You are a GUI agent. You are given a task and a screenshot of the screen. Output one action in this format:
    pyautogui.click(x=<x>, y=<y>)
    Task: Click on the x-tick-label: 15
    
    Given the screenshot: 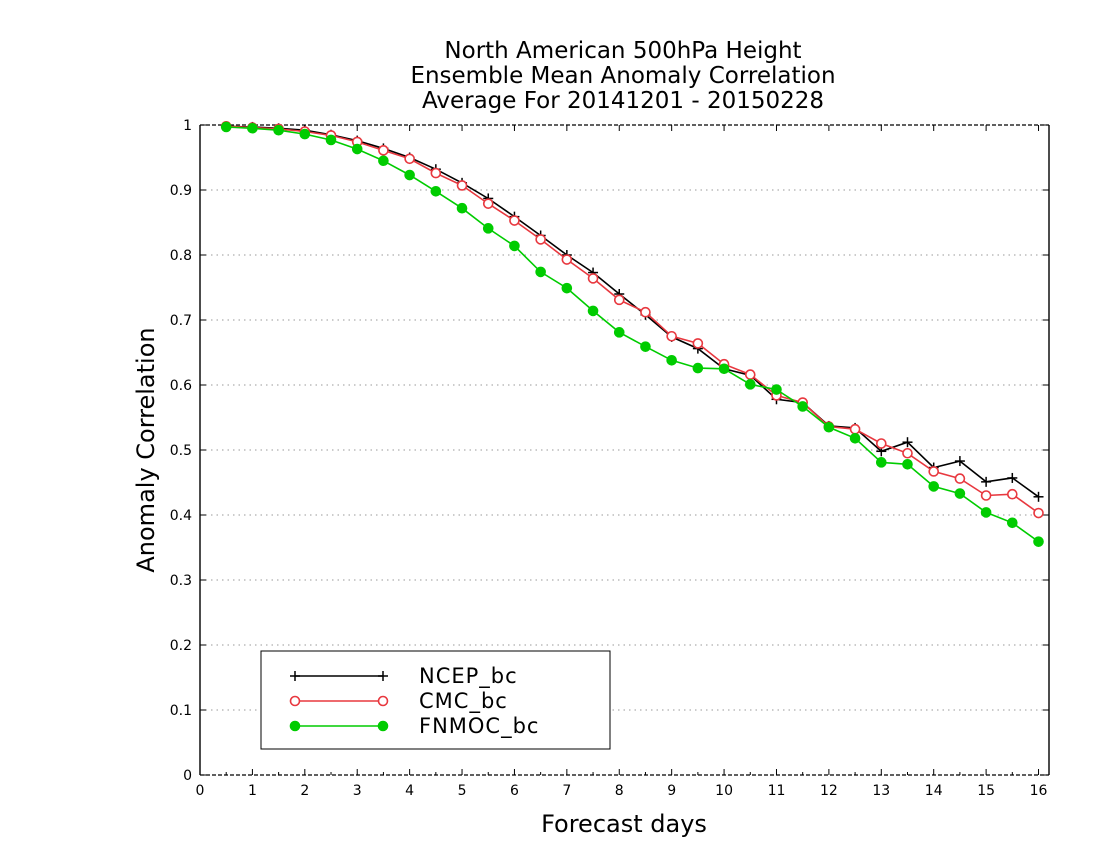 What is the action you would take?
    pyautogui.click(x=986, y=791)
    